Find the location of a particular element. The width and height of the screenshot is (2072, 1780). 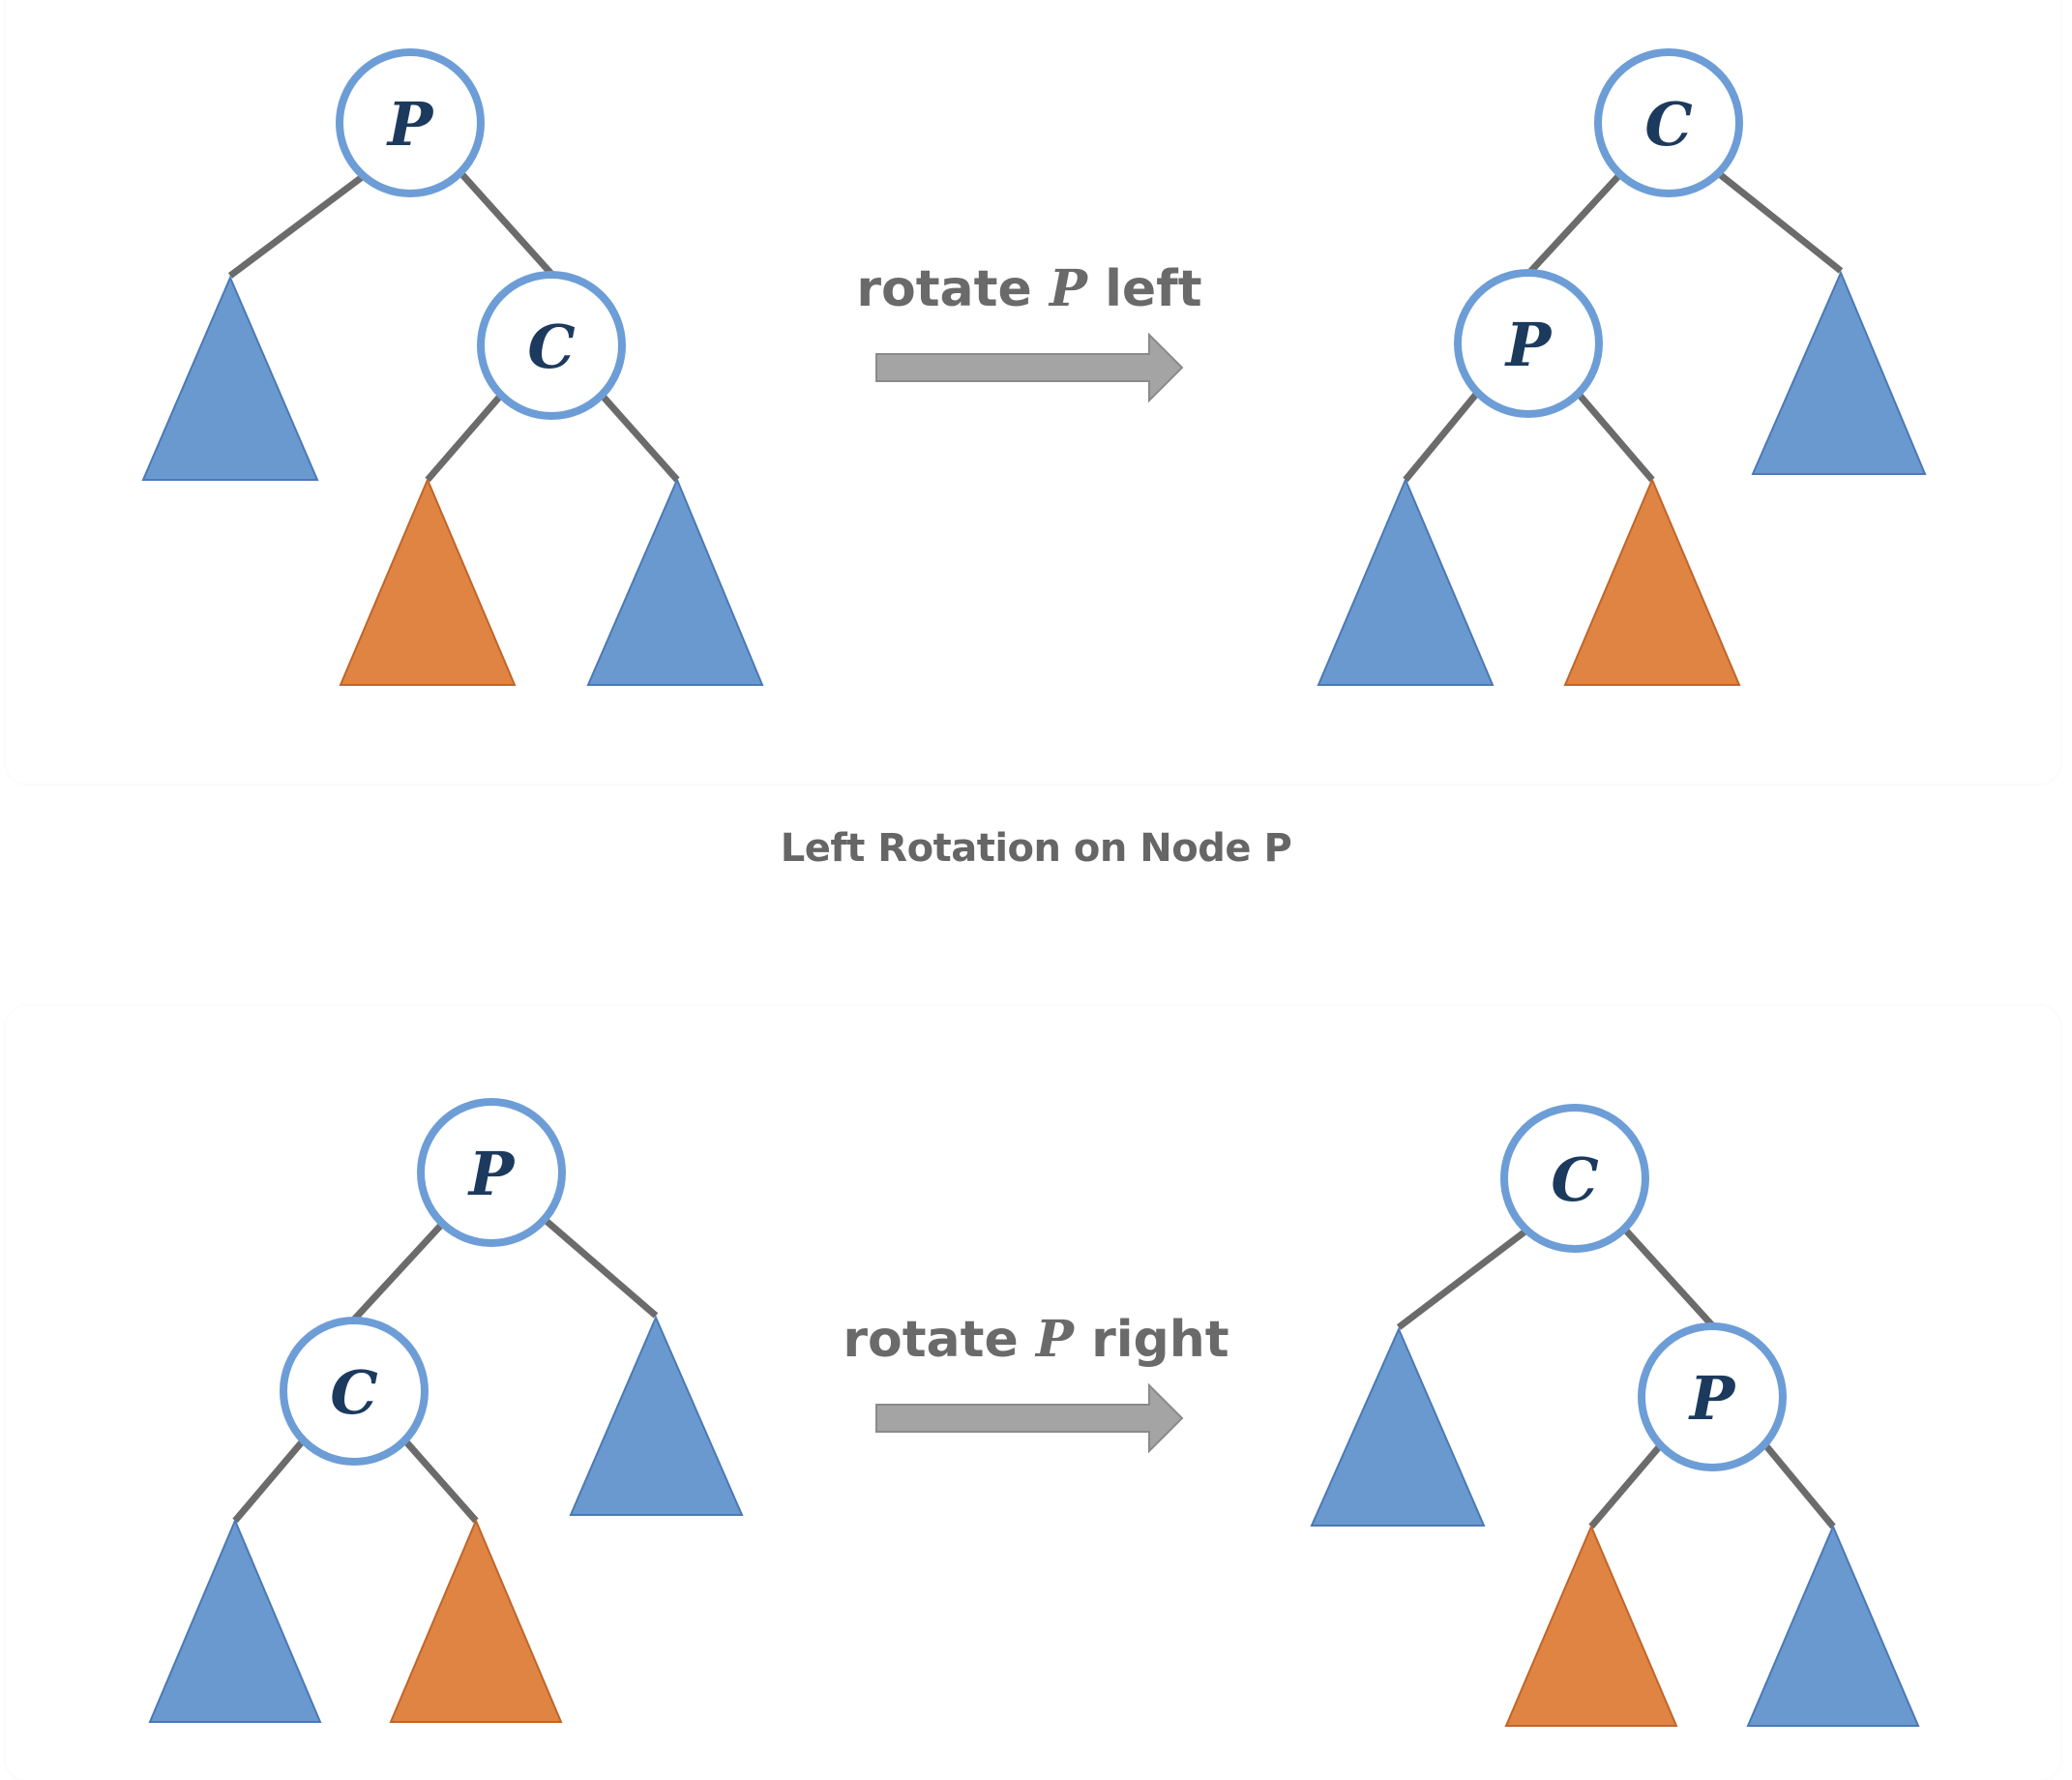

operation-label: rotate P right is located at coordinates (1035, 1339).